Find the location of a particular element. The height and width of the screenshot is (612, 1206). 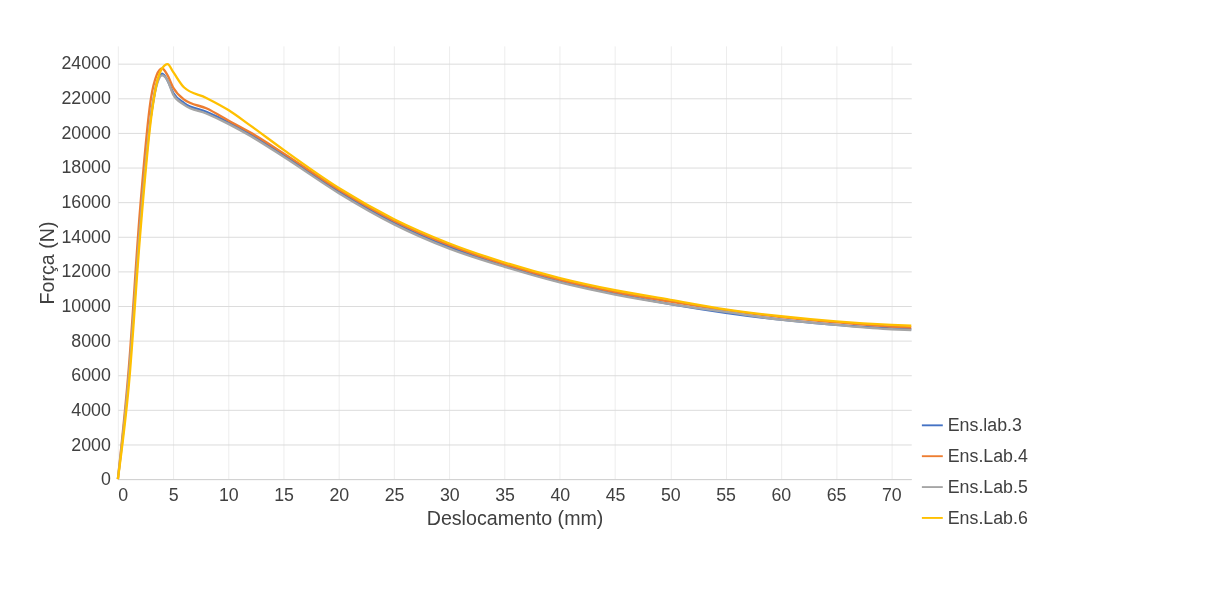

y-tick-label: 14000 is located at coordinates (86, 236).